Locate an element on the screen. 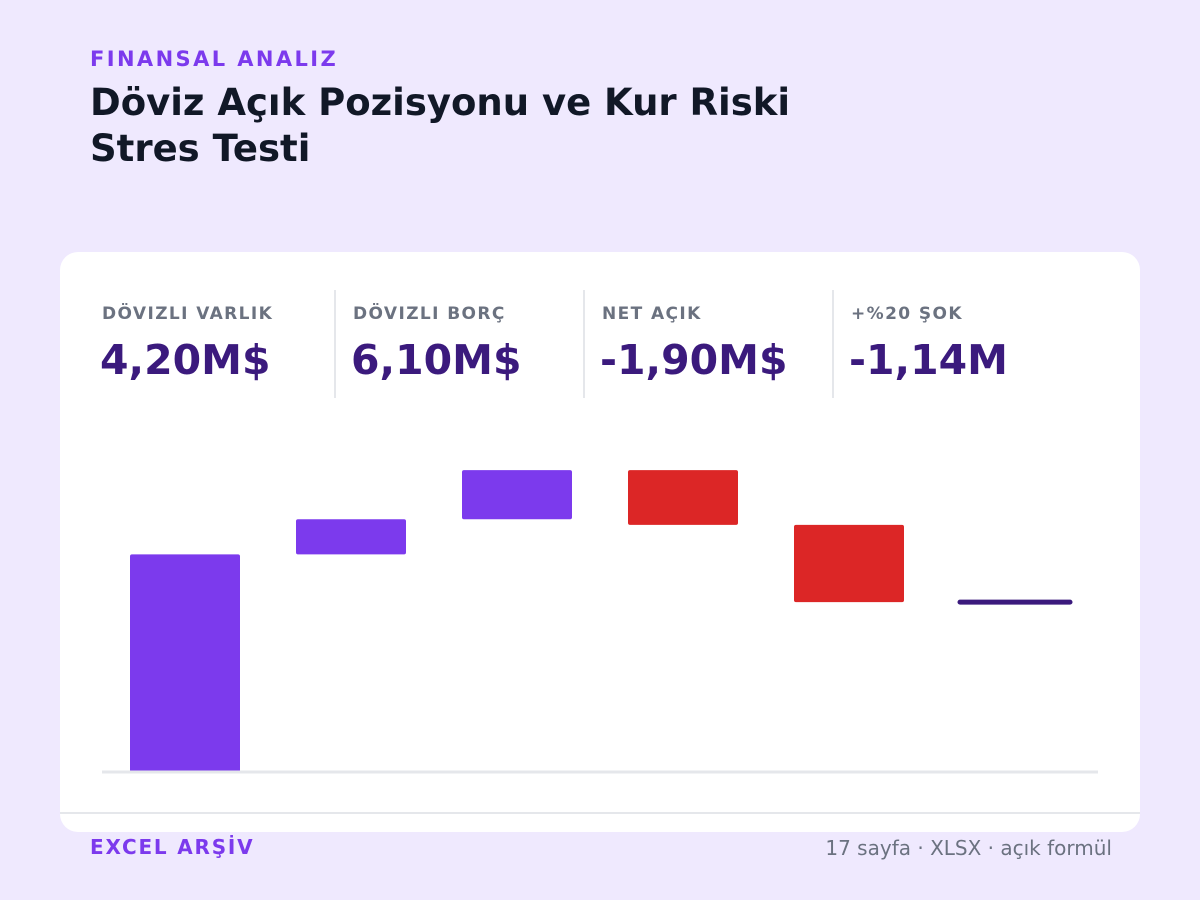  kpi-label: DÖVIZLI VARLIK is located at coordinates (188, 314).